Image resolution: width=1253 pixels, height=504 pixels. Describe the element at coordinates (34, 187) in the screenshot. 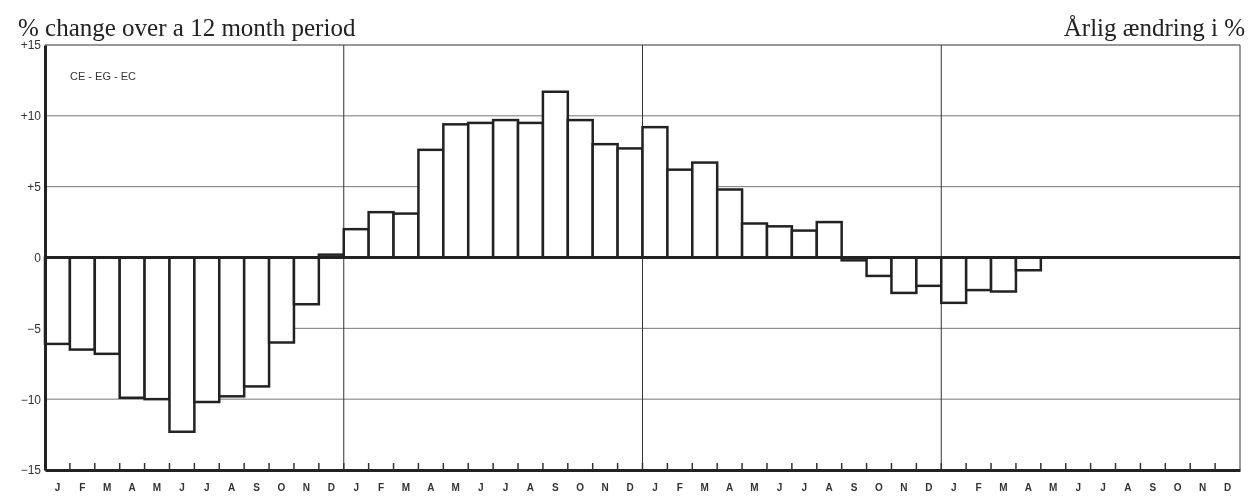

I see `y-tick-label: +5` at that location.